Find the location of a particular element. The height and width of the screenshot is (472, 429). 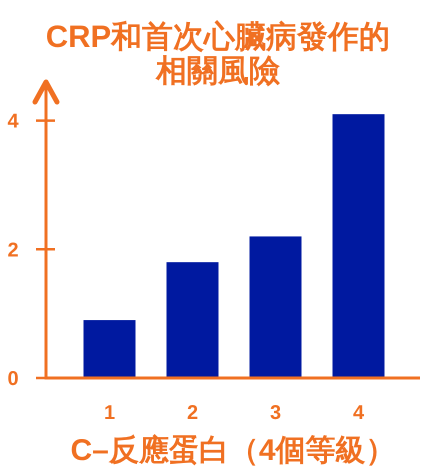

title: CRP和首次心臟病發作的相關風險 is located at coordinates (218, 53).